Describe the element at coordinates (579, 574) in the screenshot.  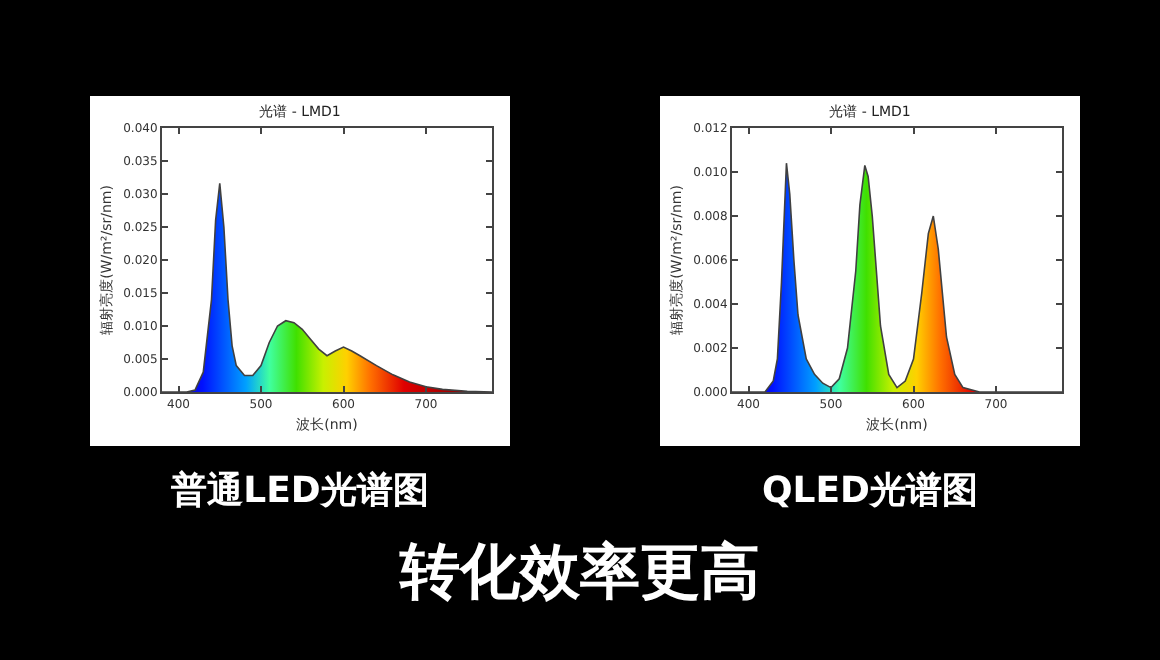
I see `text: 转化效率更高` at that location.